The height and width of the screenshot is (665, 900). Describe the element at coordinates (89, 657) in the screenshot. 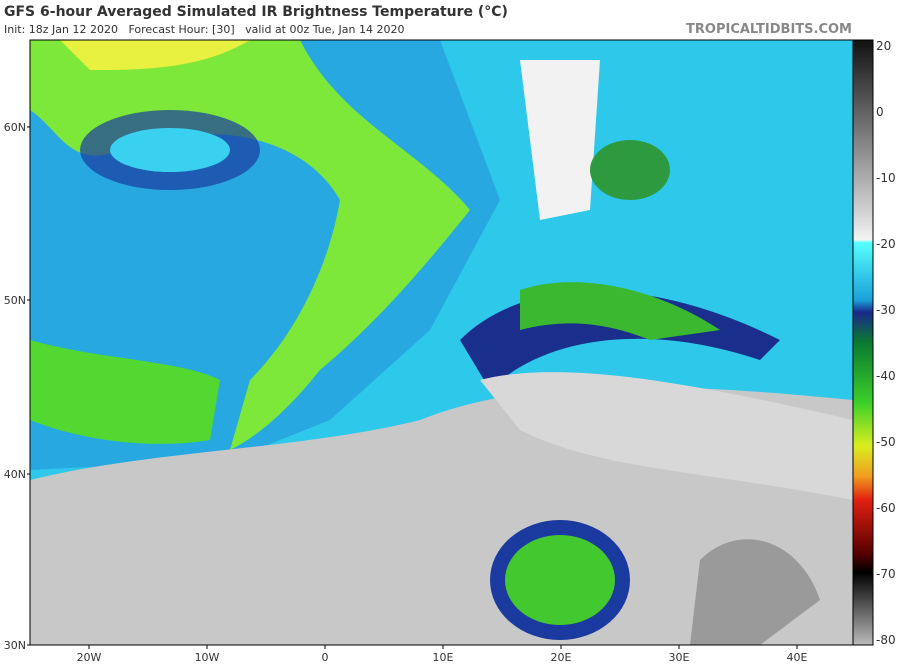

I see `lon-label: 20W` at that location.